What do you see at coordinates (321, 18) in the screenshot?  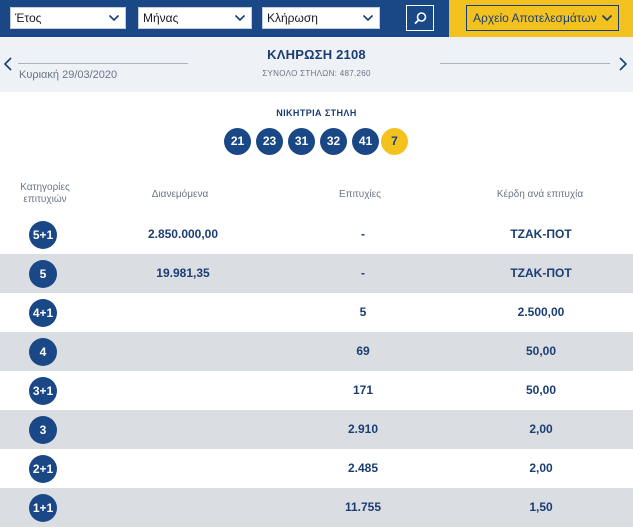 I see `draw-select: Κλήρωση` at bounding box center [321, 18].